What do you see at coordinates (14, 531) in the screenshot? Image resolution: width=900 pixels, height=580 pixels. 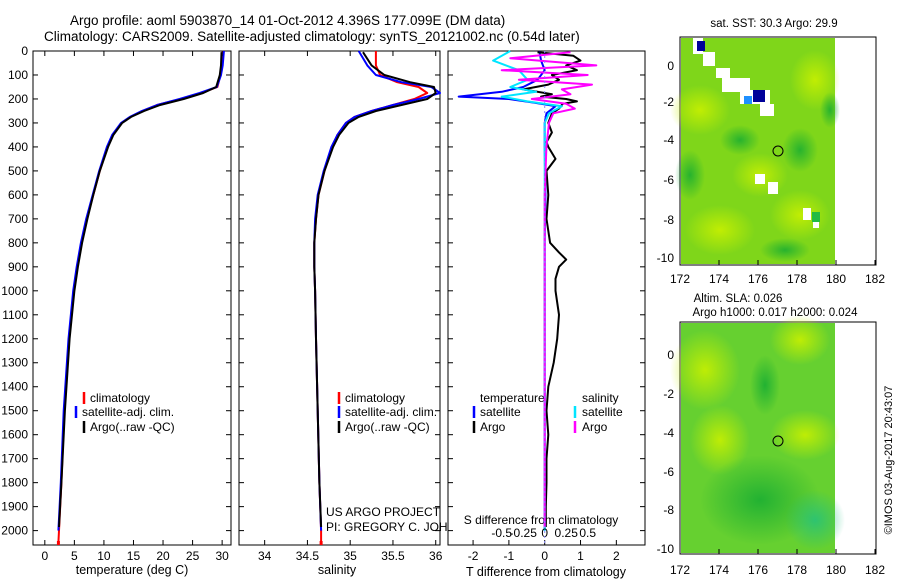 I see `depth-tick-label: 2000` at bounding box center [14, 531].